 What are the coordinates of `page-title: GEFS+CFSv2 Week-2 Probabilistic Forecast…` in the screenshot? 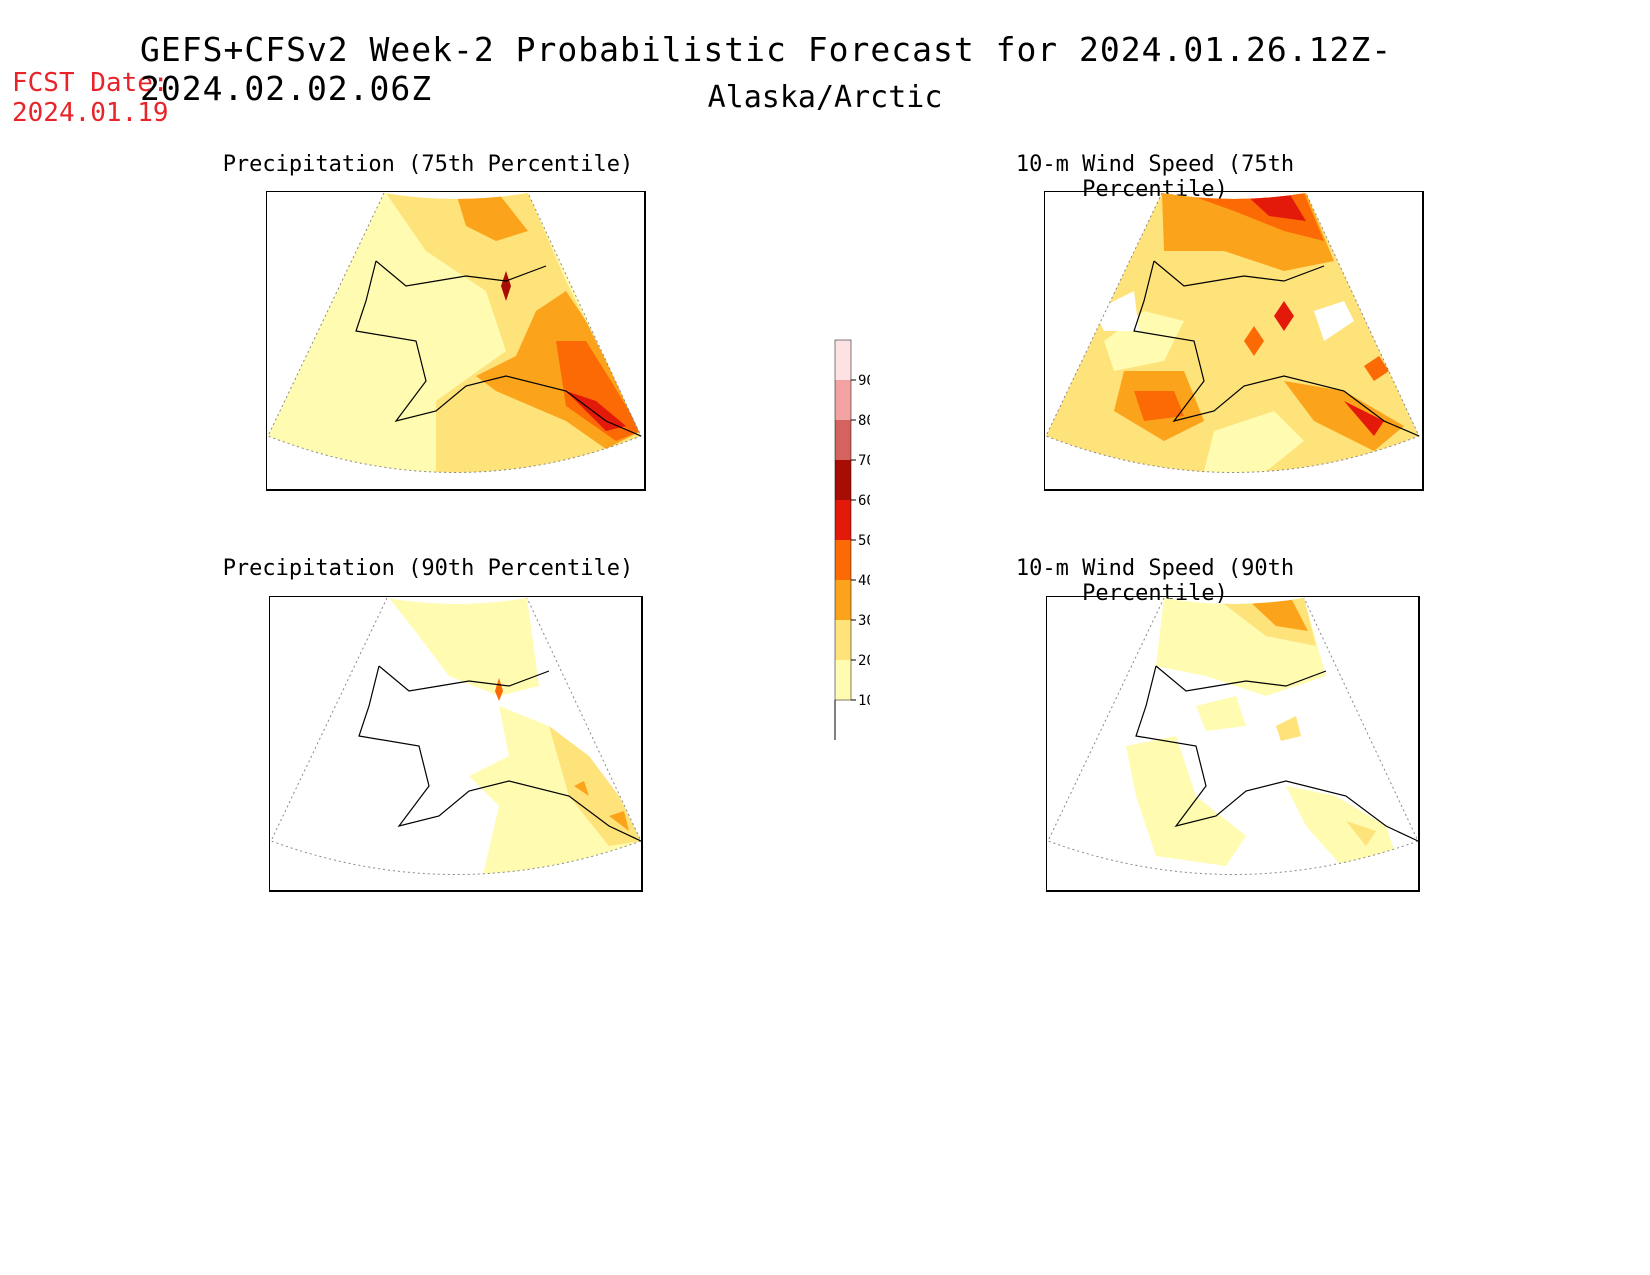 It's located at (766, 69).